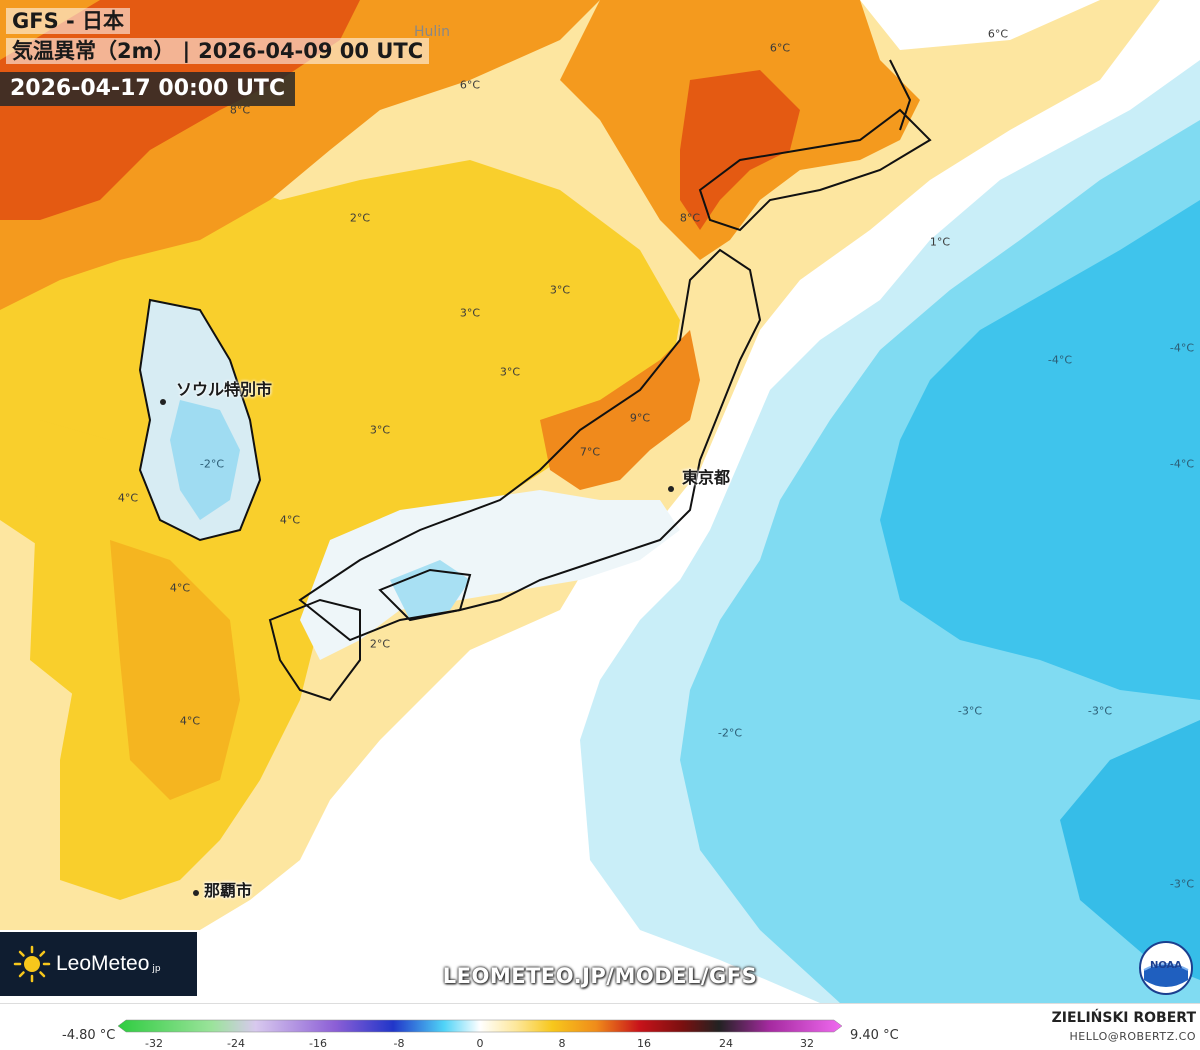  I want to click on scale-tick: 24, so click(726, 1043).